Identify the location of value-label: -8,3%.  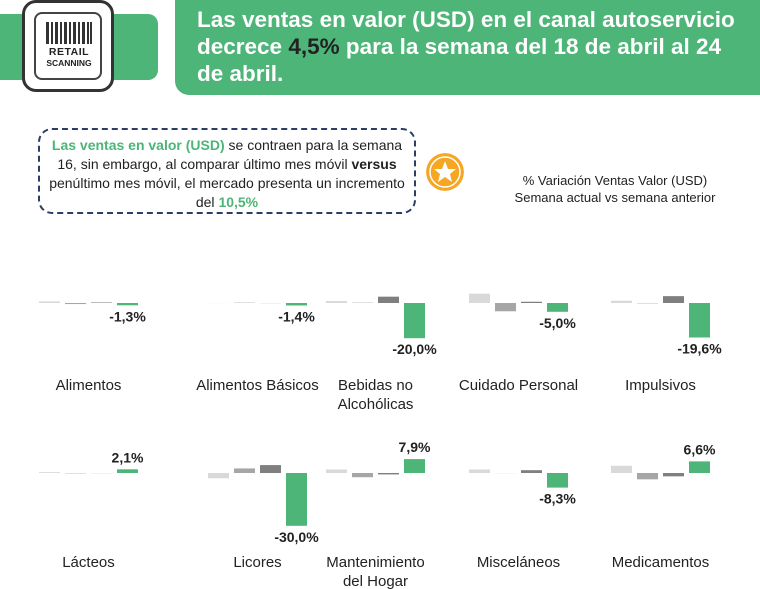
(557, 499).